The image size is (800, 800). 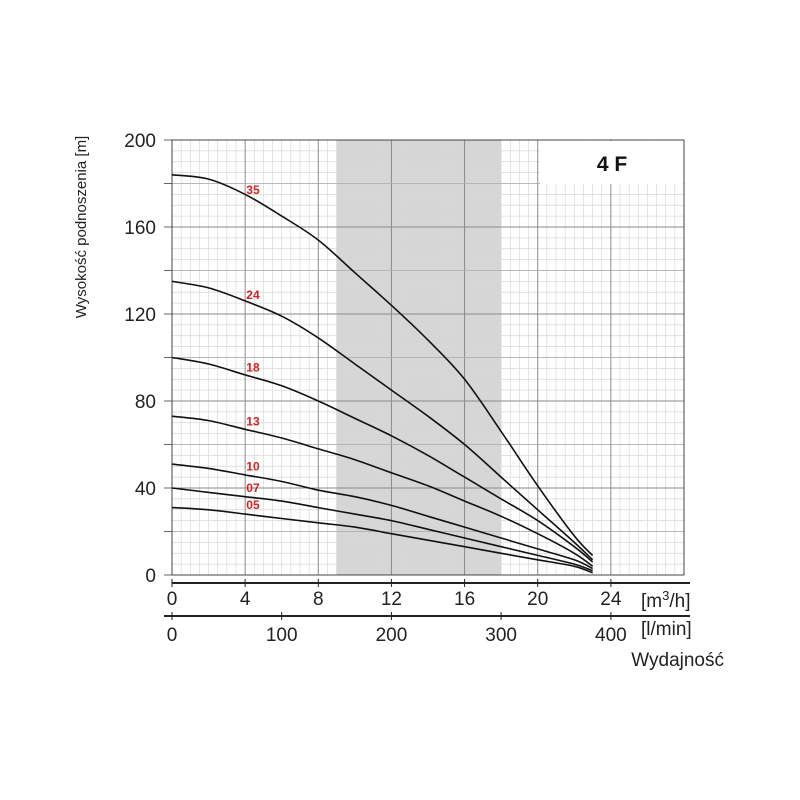 I want to click on model-label: 4 F, so click(x=612, y=164).